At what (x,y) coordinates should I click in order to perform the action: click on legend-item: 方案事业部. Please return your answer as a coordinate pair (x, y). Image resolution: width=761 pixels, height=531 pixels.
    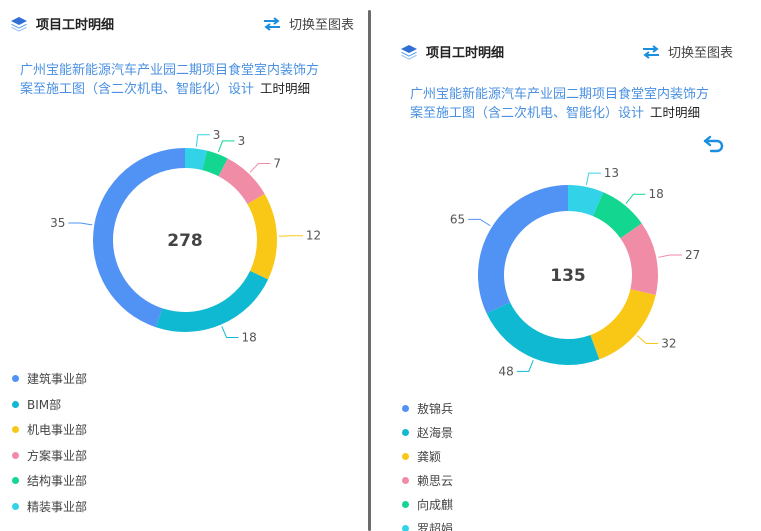
    Looking at the image, I should click on (49, 456).